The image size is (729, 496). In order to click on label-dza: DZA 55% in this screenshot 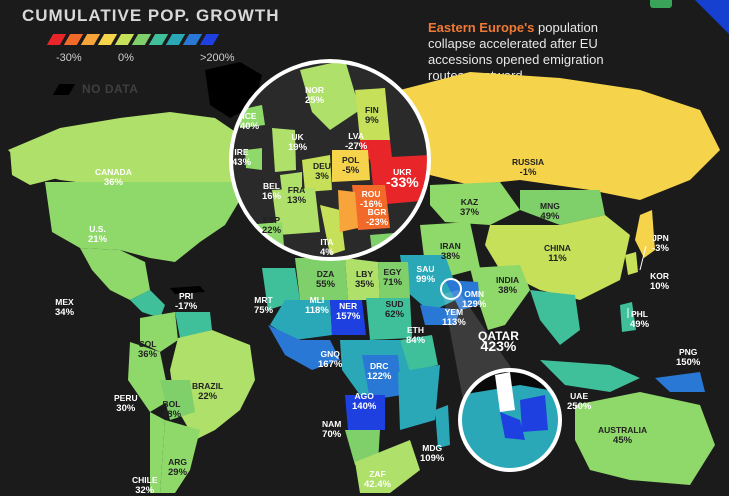, I will do `click(326, 279)`.